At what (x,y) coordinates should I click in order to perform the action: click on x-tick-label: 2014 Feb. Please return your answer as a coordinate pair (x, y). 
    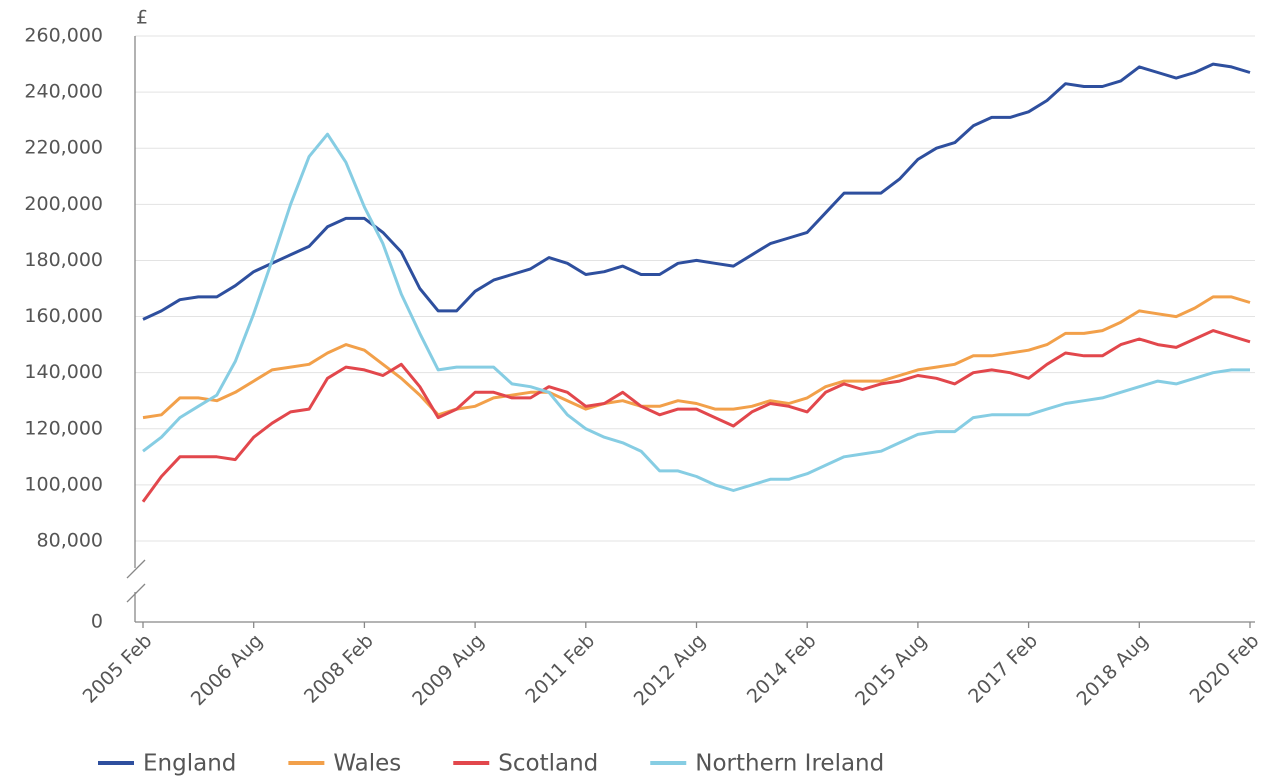
    Looking at the image, I should click on (782, 669).